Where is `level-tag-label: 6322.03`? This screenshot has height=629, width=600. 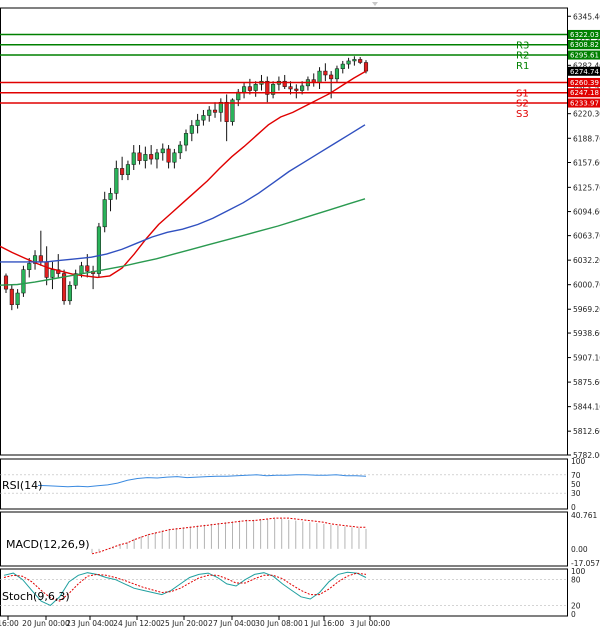
level-tag-label: 6322.03 is located at coordinates (584, 35).